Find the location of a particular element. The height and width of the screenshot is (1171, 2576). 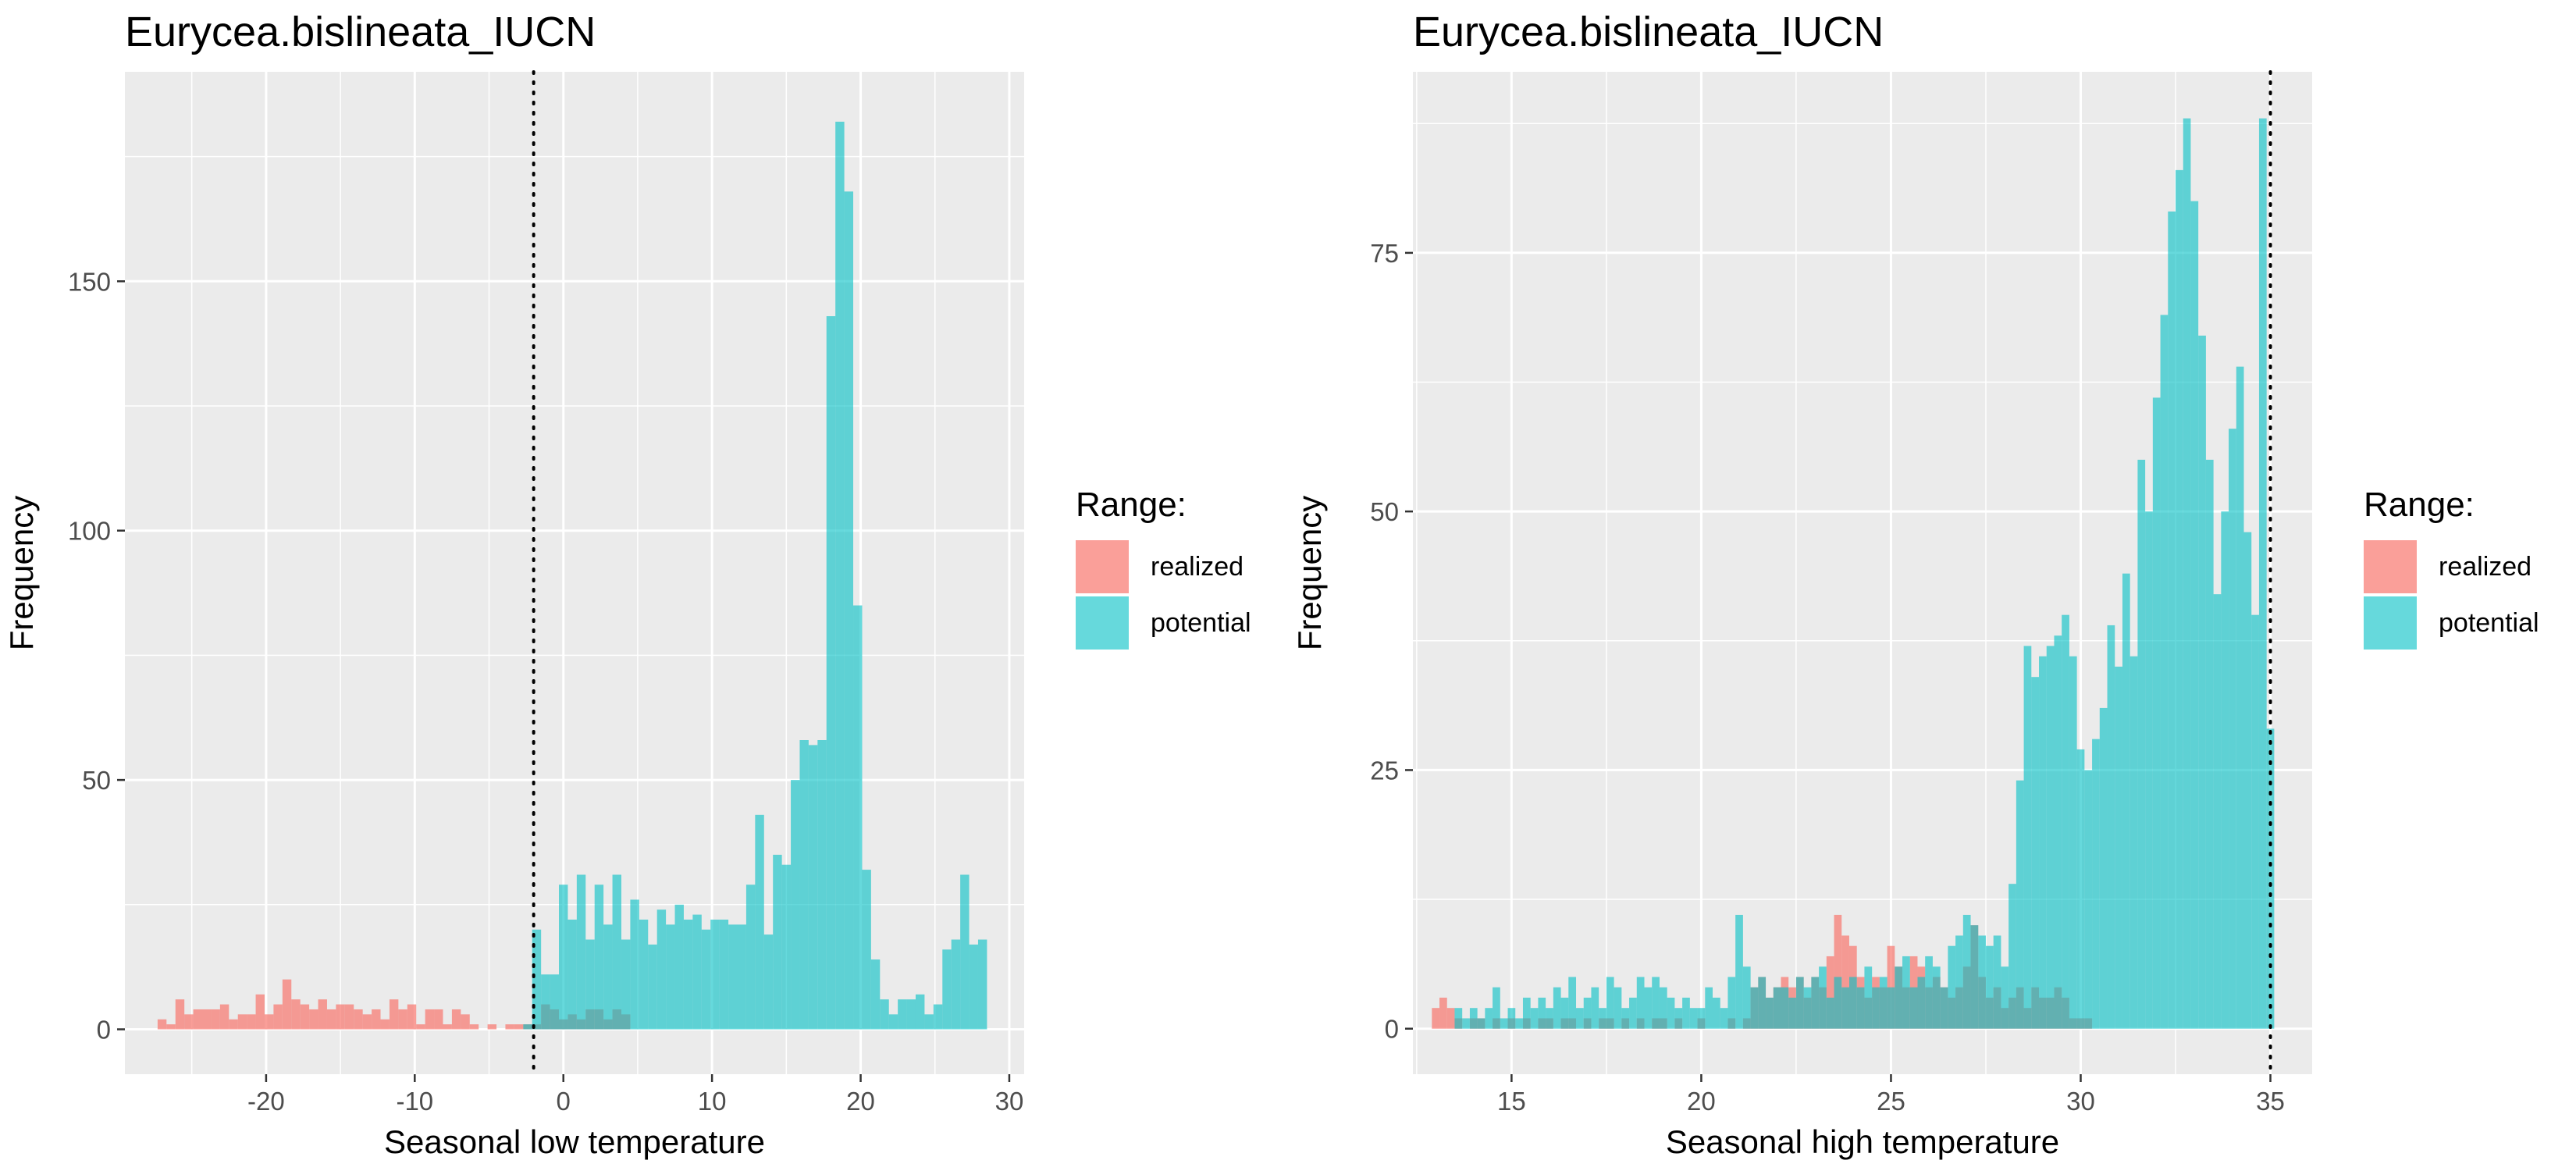

y-tick-label: 25 is located at coordinates (1384, 770).